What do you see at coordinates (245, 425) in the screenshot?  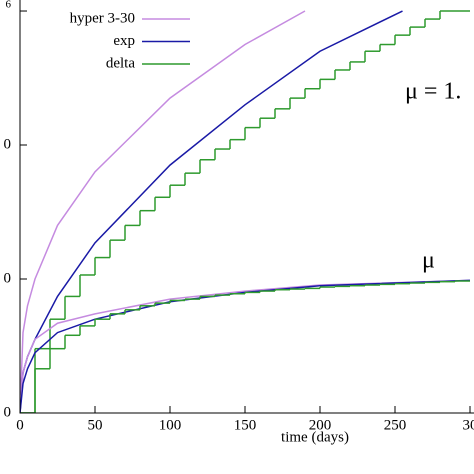 I see `x-tick-label: 150` at bounding box center [245, 425].